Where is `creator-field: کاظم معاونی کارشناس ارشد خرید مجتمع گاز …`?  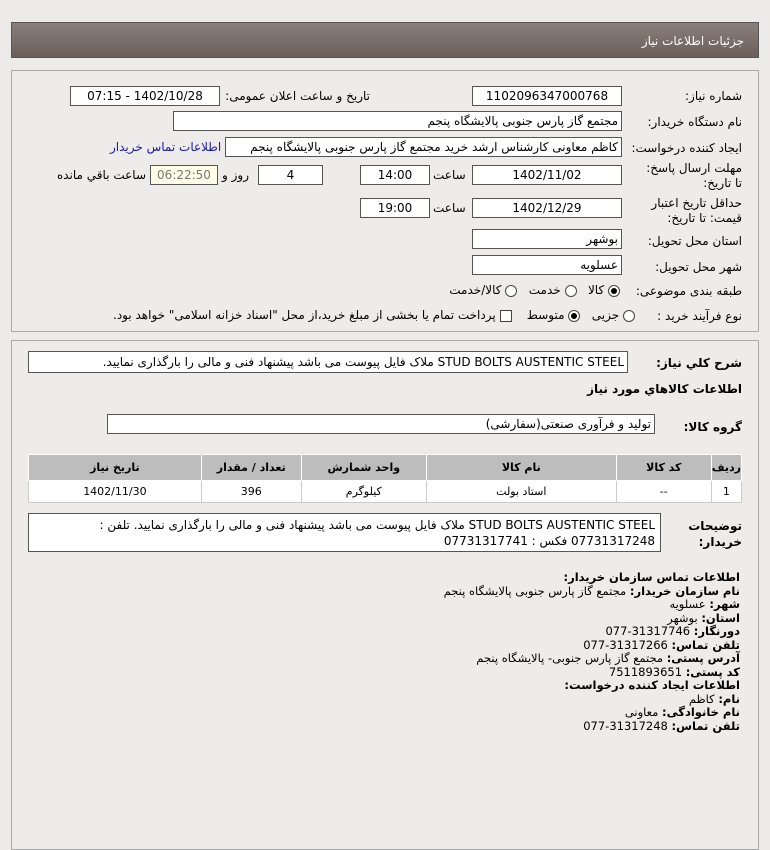 creator-field: کاظم معاونی کارشناس ارشد خرید مجتمع گاز … is located at coordinates (423, 147).